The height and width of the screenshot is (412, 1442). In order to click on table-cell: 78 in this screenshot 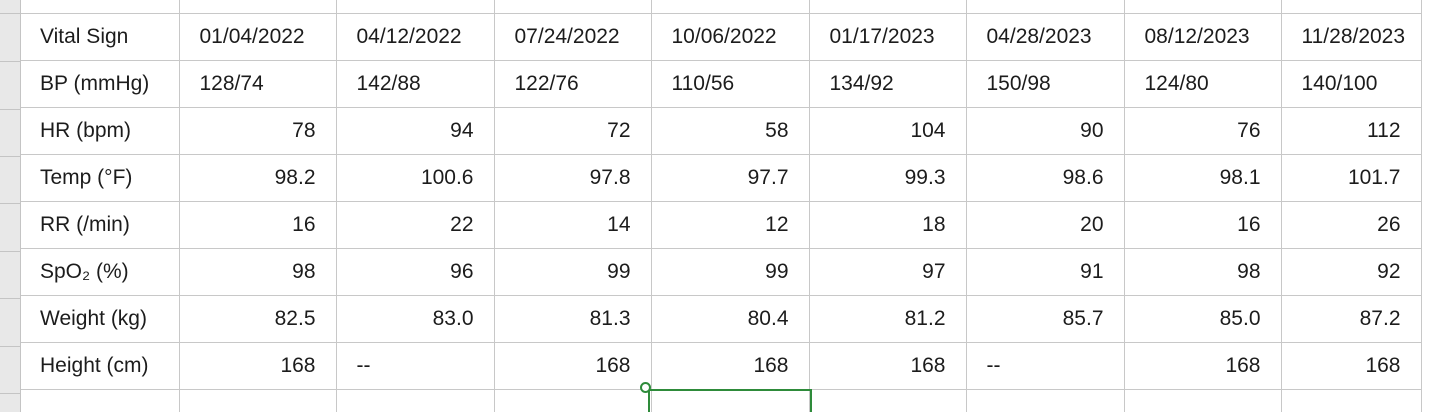, I will do `click(258, 131)`.